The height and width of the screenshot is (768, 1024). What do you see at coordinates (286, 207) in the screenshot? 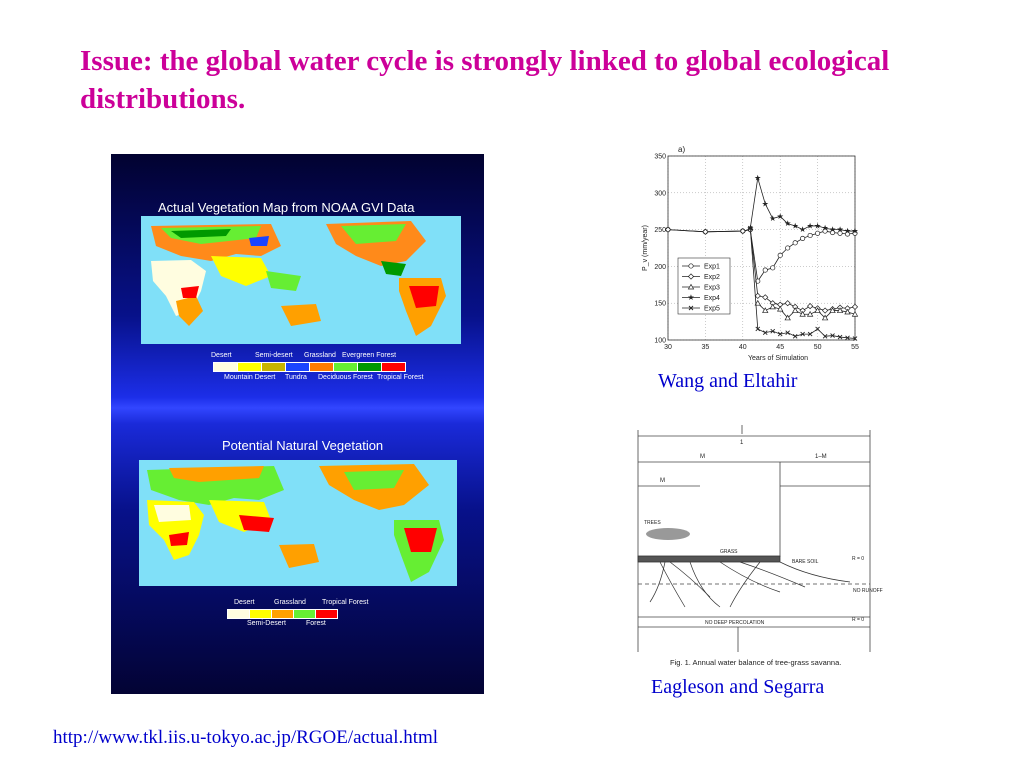
I see `actual-vegetation-title: Actual Vegetation Map from NOAA GVI Data` at bounding box center [286, 207].